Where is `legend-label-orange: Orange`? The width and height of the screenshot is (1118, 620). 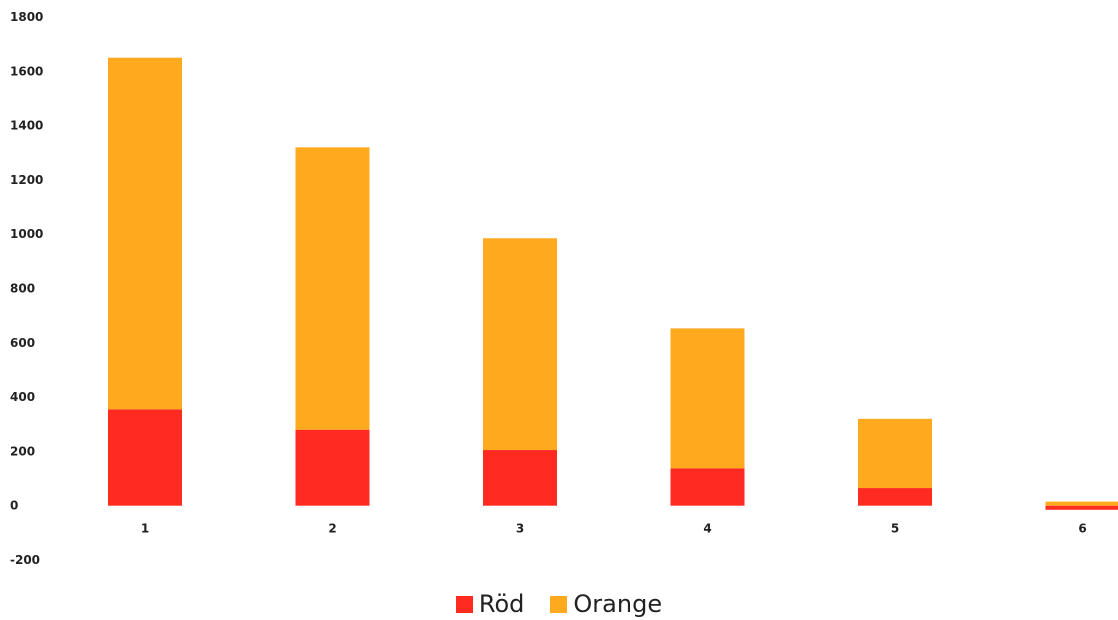
legend-label-orange: Orange is located at coordinates (618, 604).